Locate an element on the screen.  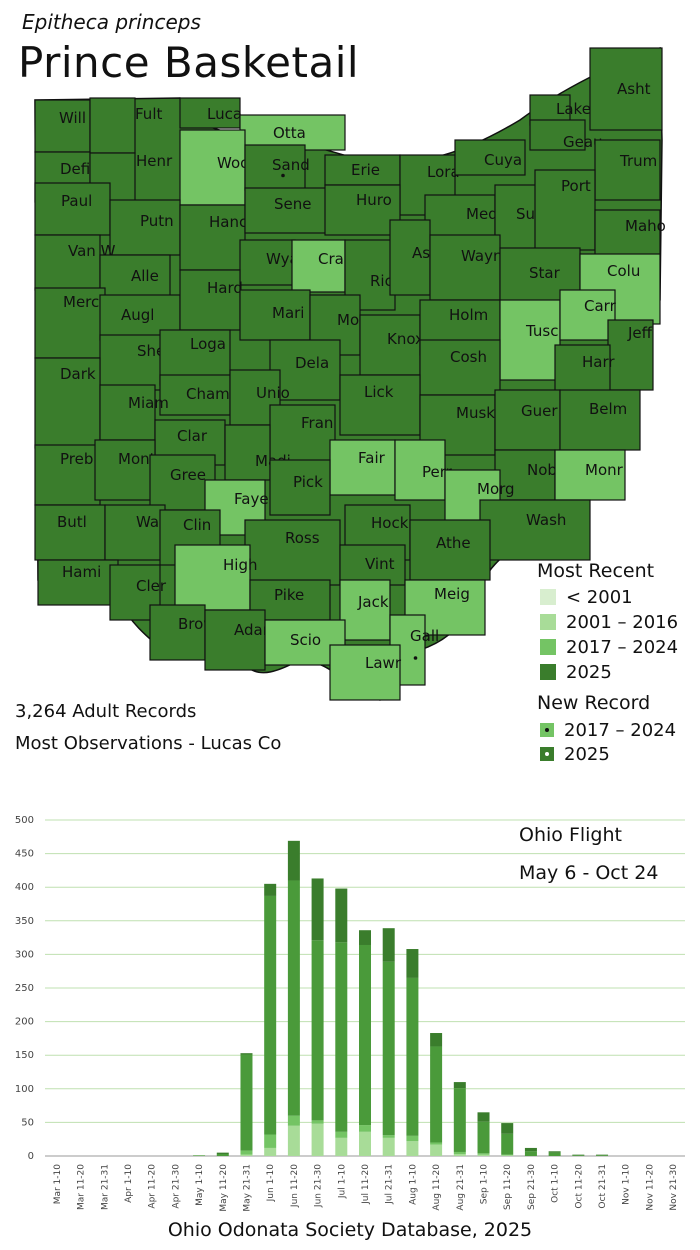
county-label: Geau is located at coordinates (583, 142).